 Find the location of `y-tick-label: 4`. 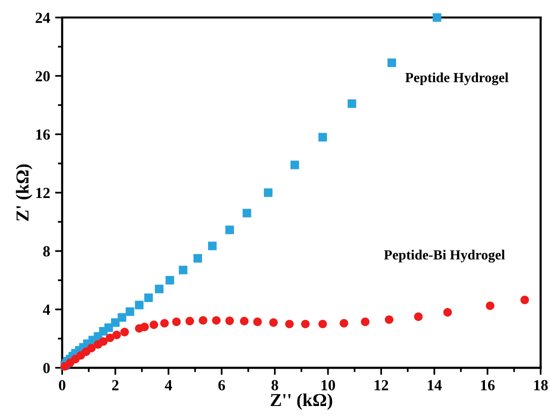

y-tick-label: 4 is located at coordinates (46, 309).